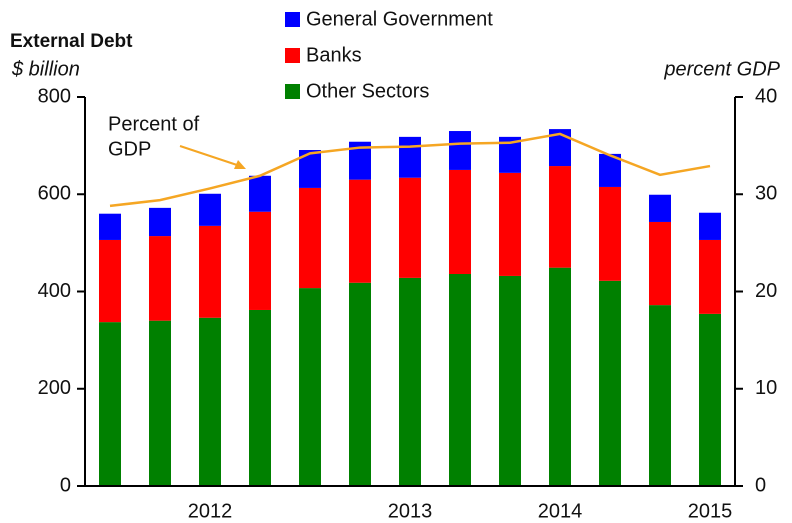 This screenshot has height=523, width=792. What do you see at coordinates (710, 511) in the screenshot?
I see `x-tick-label: 2015` at bounding box center [710, 511].